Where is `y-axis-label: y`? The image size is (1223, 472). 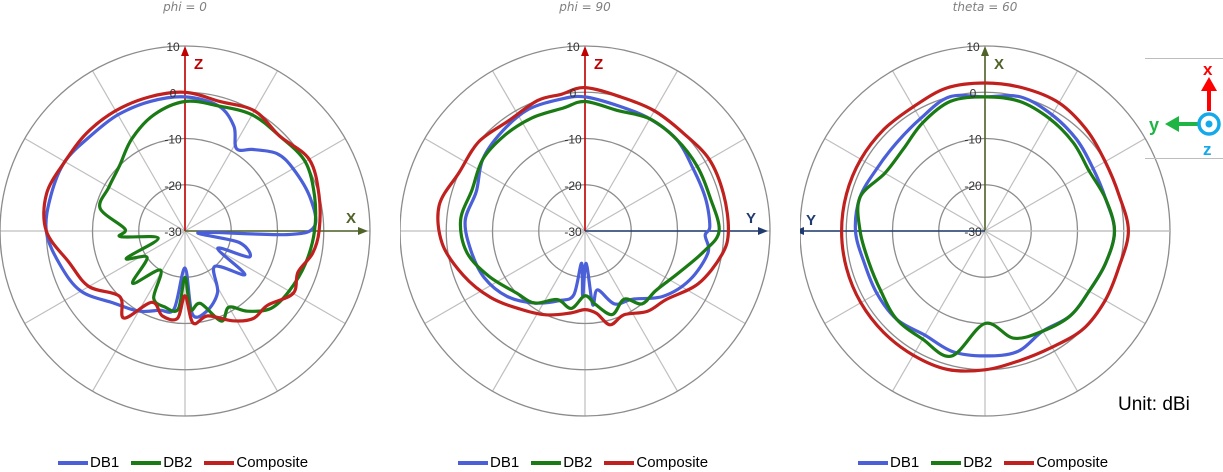 y-axis-label: y is located at coordinates (1154, 125).